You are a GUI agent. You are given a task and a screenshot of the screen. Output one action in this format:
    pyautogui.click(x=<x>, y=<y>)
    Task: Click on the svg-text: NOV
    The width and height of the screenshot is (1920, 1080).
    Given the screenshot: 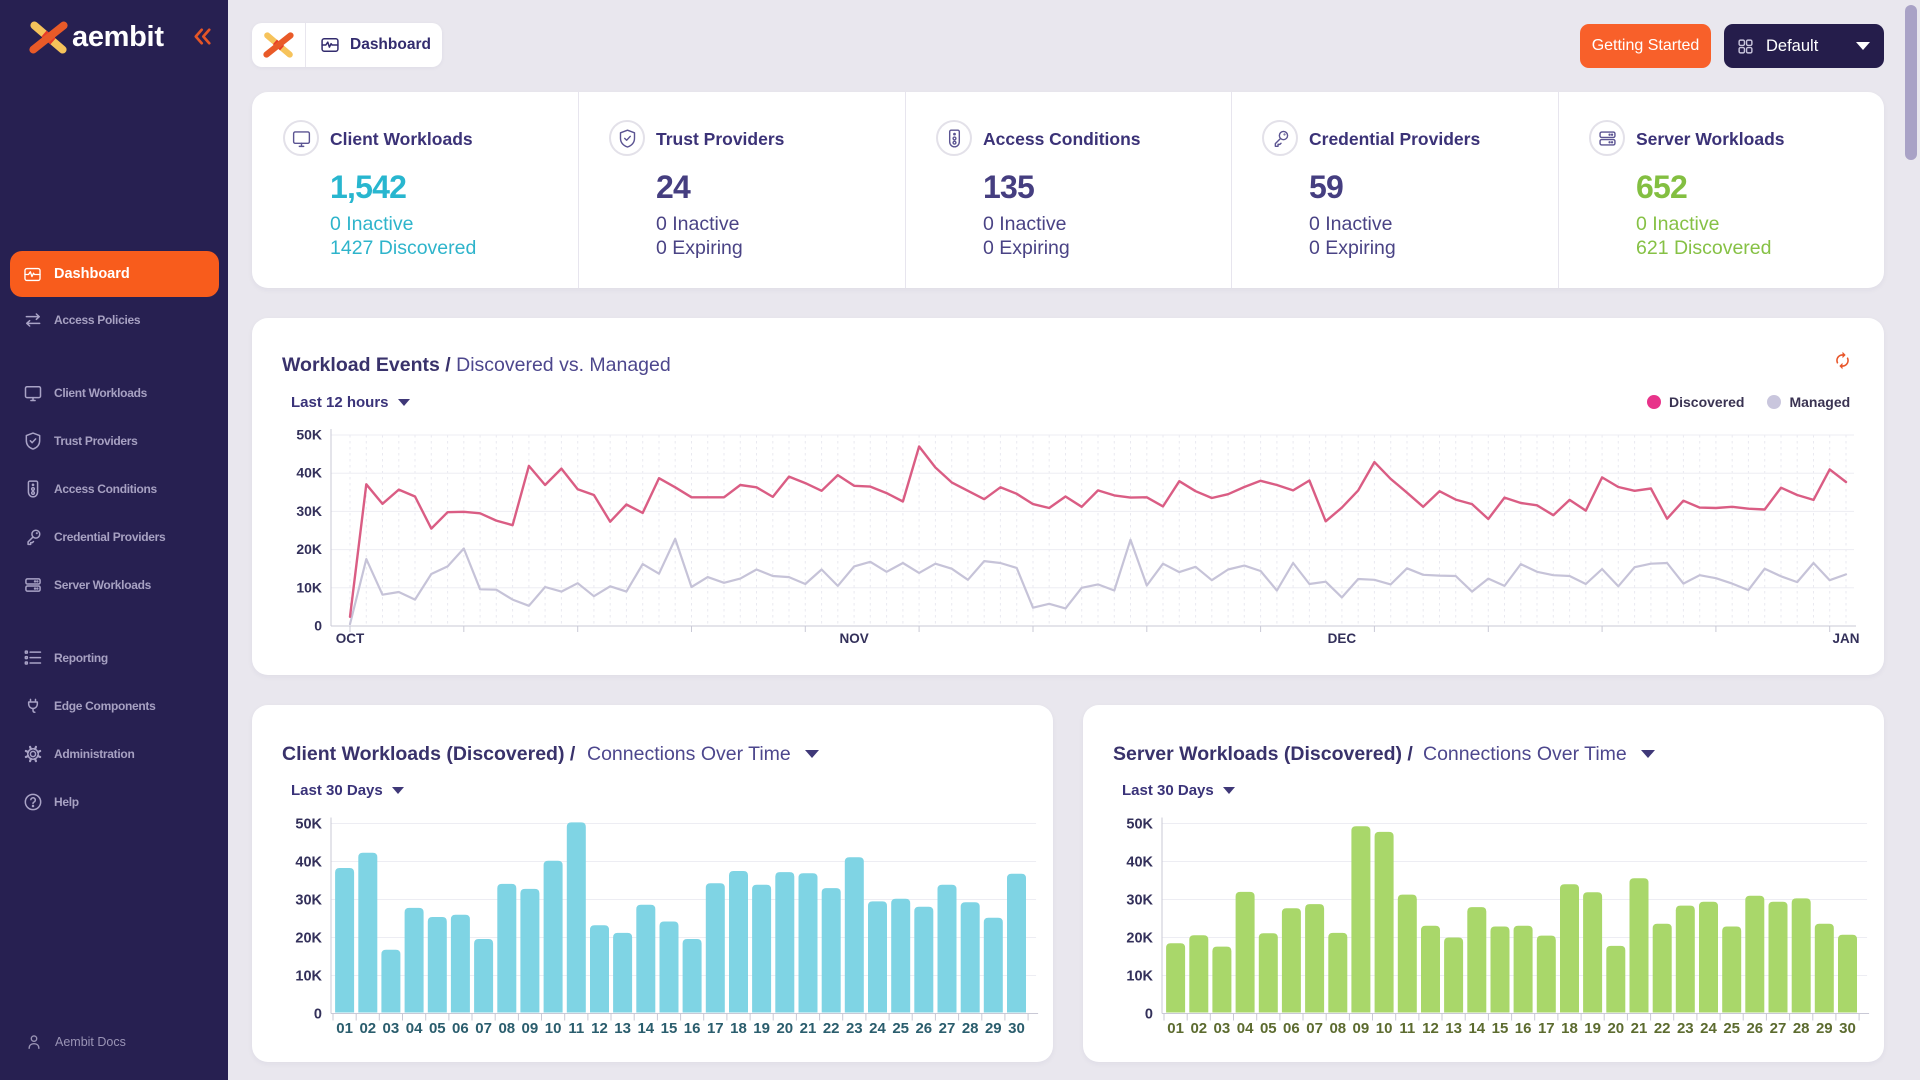 What is the action you would take?
    pyautogui.click(x=853, y=638)
    